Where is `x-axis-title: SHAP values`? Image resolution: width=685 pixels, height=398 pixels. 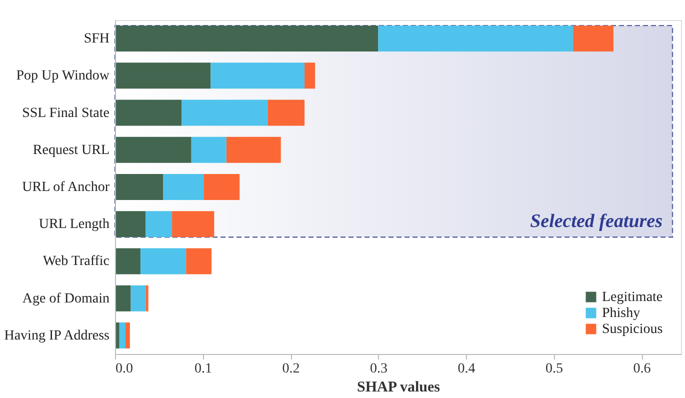 x-axis-title: SHAP values is located at coordinates (398, 388).